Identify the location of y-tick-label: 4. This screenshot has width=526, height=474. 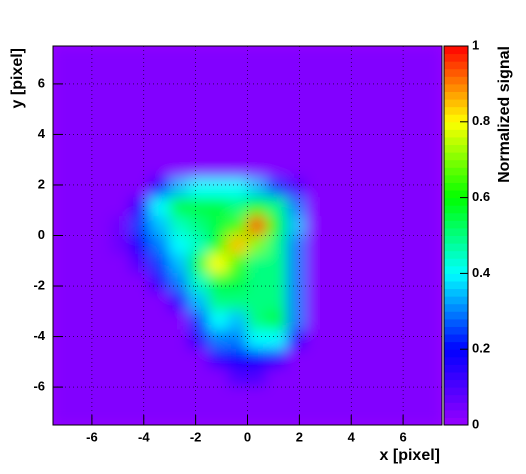
(42, 133).